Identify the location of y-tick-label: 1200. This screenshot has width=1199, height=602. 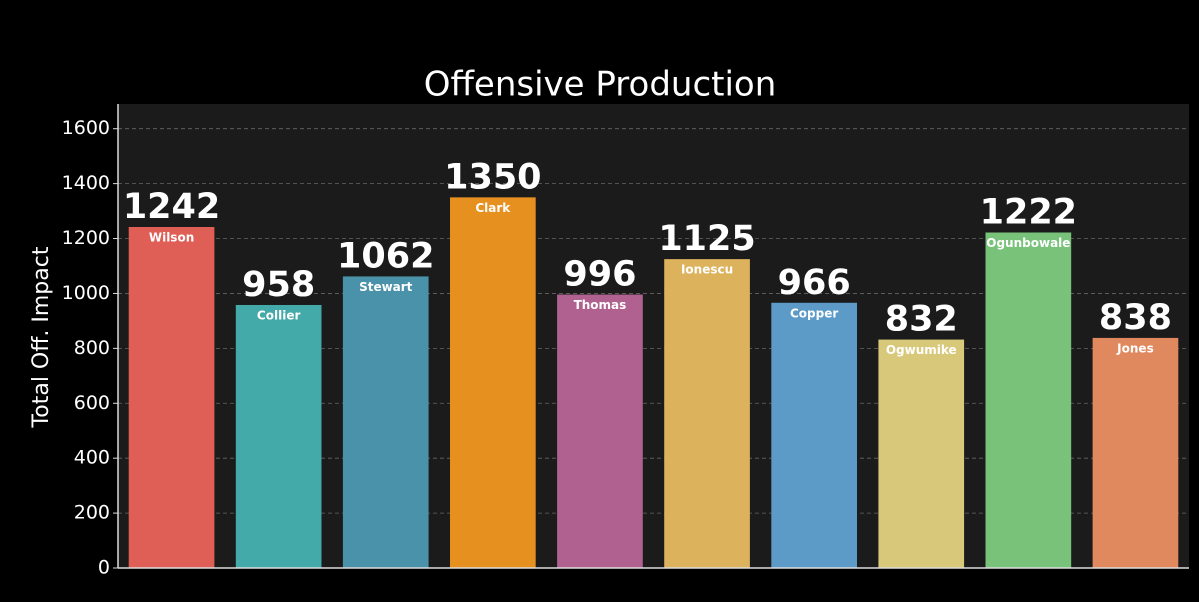
(86, 238).